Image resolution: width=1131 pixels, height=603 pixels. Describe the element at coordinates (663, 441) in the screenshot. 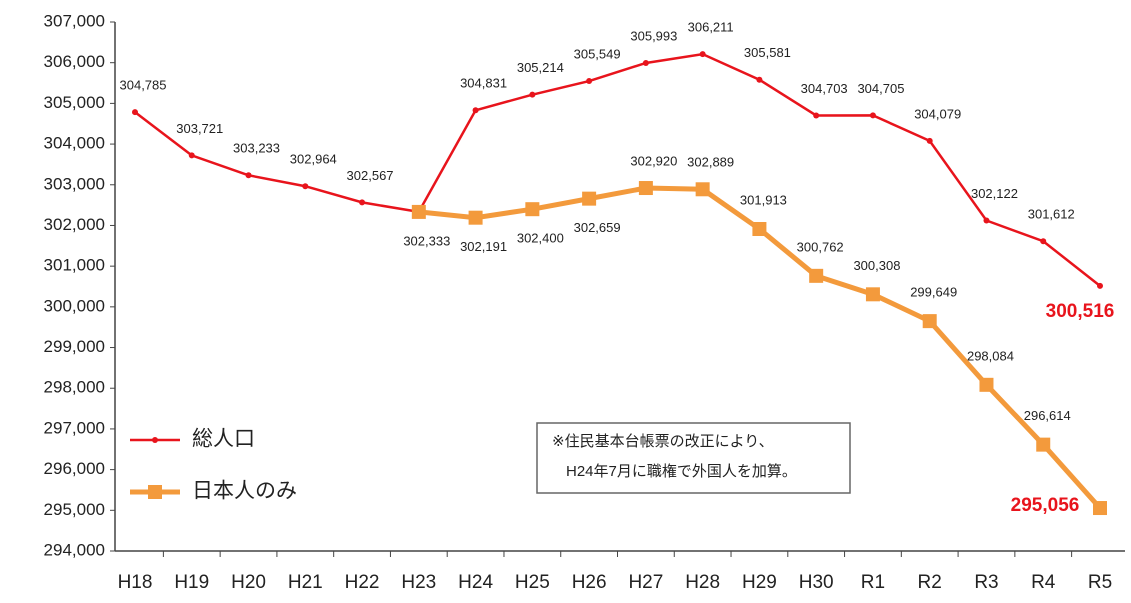

I see `annotation: ※住民基本台帳票の改正により、` at that location.